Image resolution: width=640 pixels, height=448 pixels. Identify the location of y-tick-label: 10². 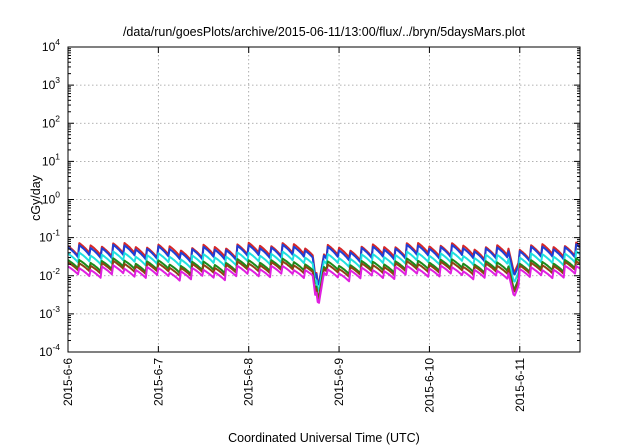
(51, 121).